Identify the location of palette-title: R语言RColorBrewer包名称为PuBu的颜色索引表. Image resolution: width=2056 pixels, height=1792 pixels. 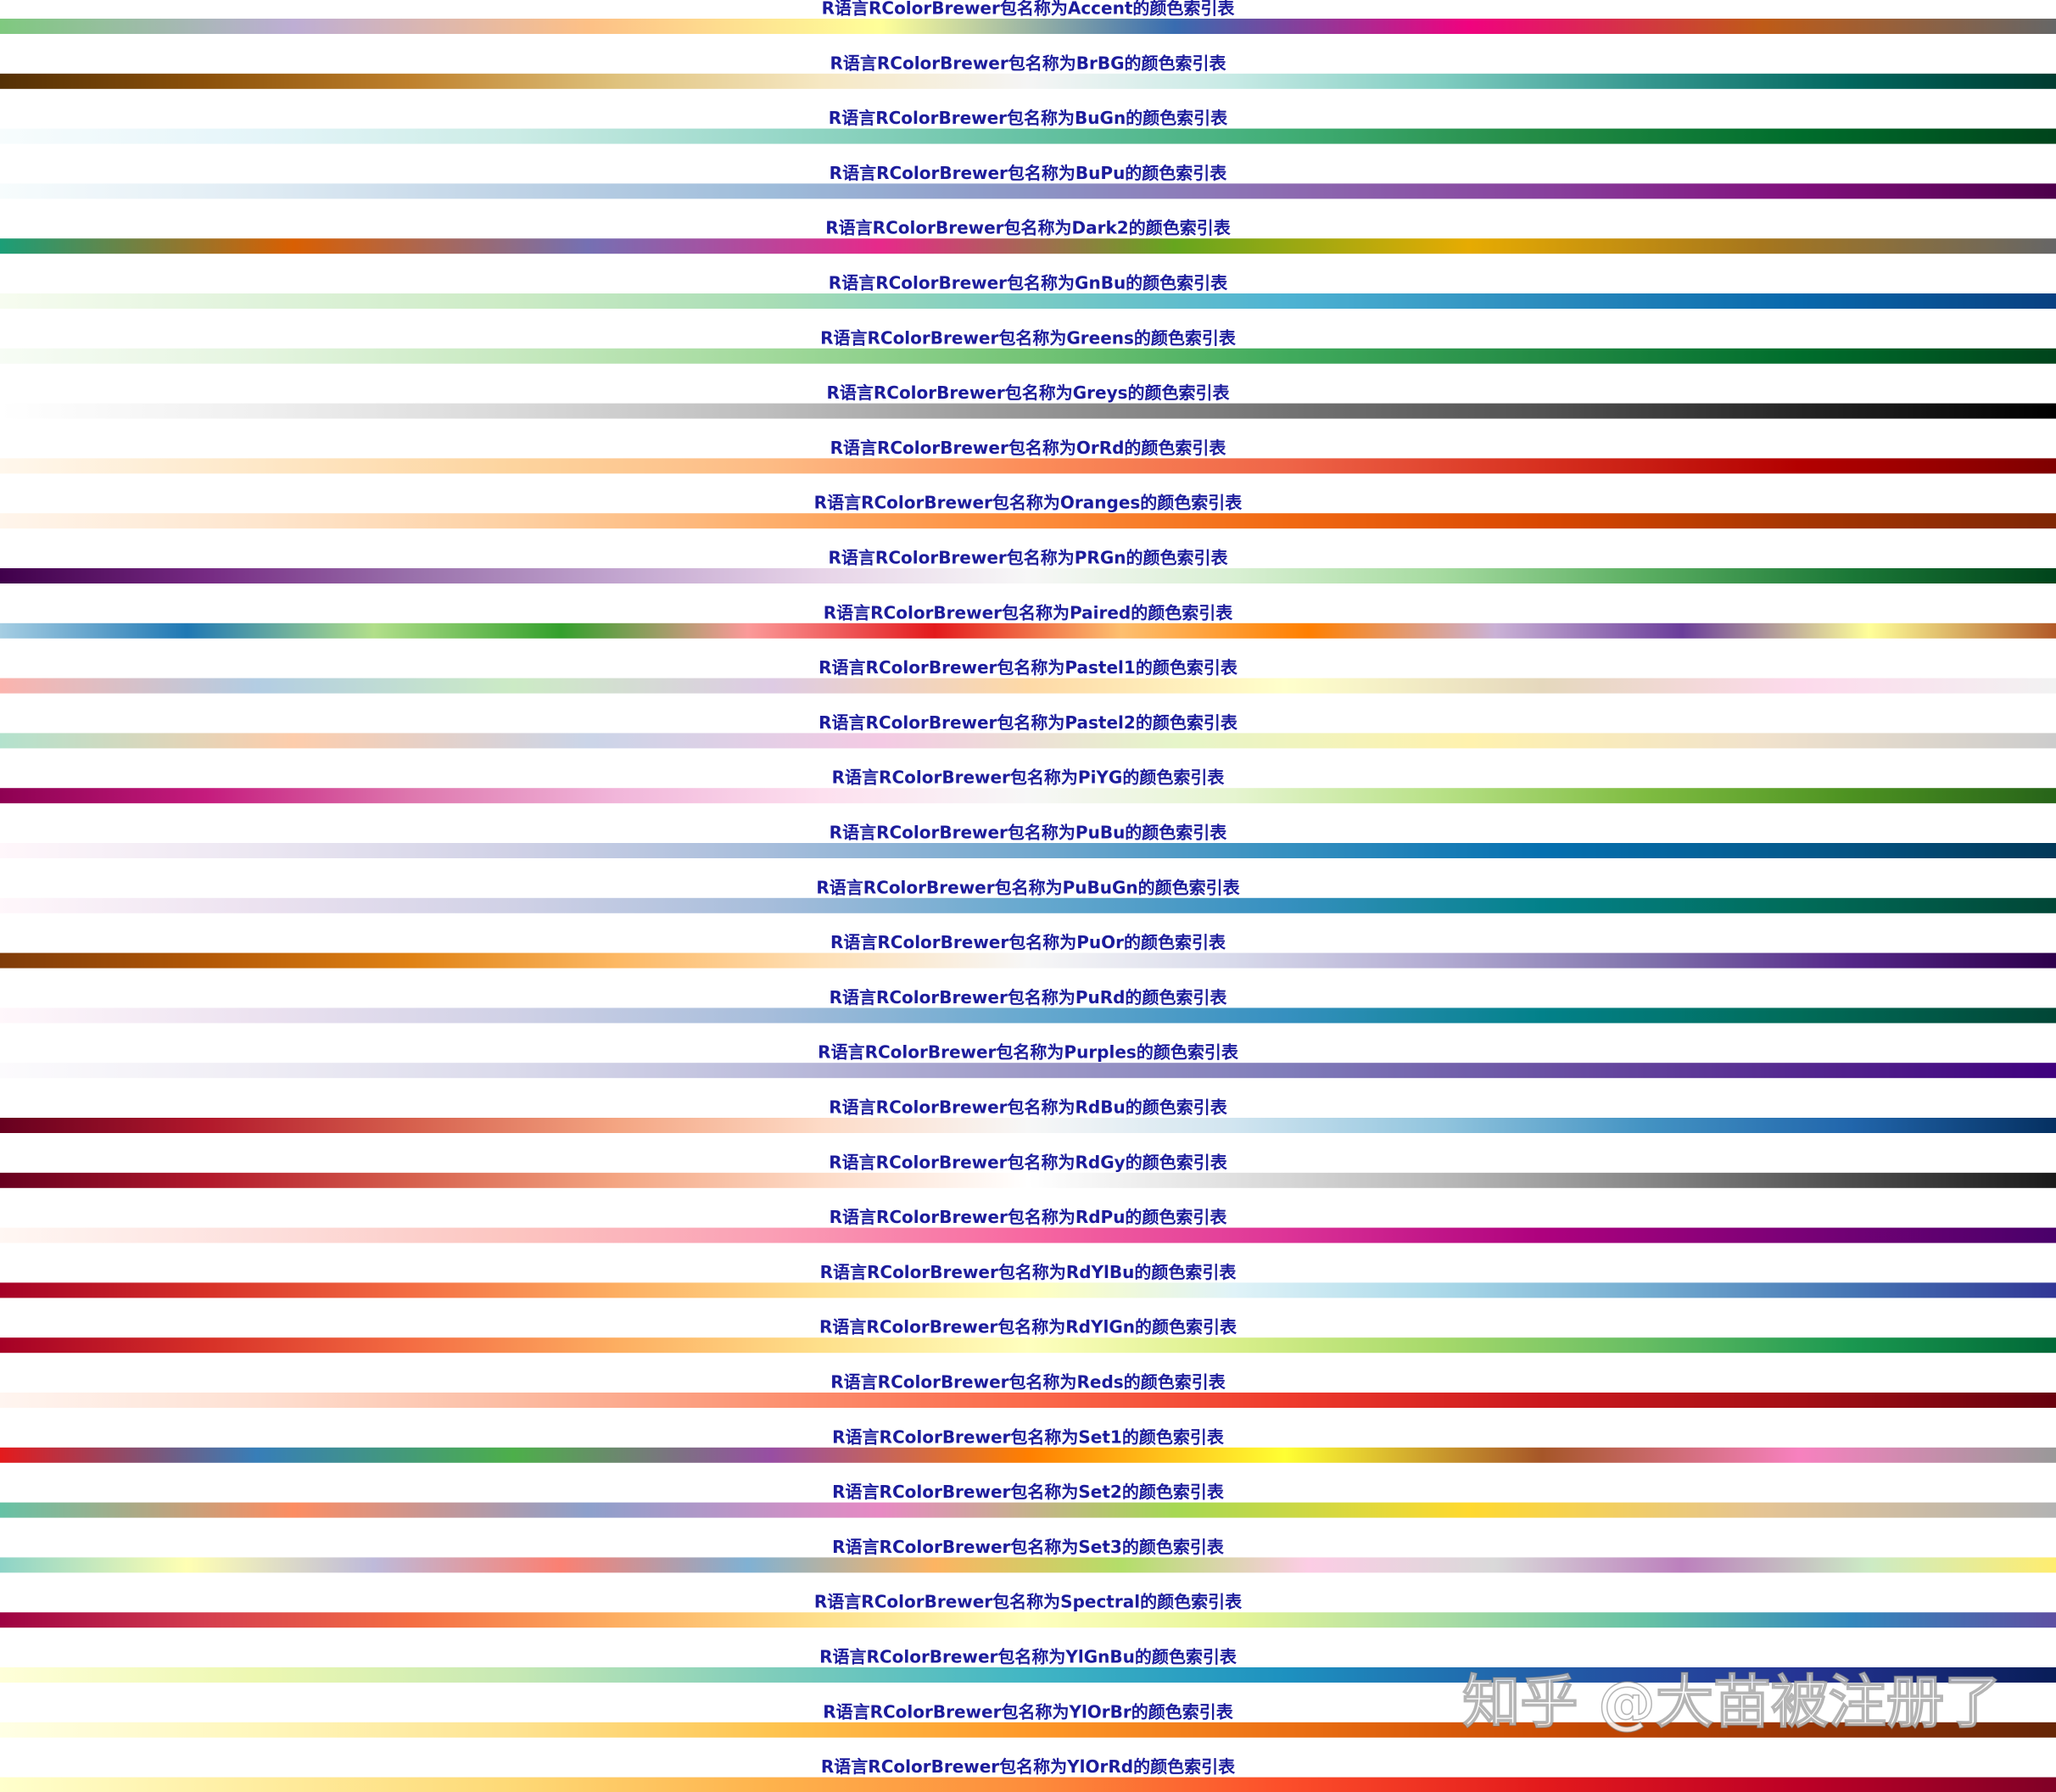
(1029, 833).